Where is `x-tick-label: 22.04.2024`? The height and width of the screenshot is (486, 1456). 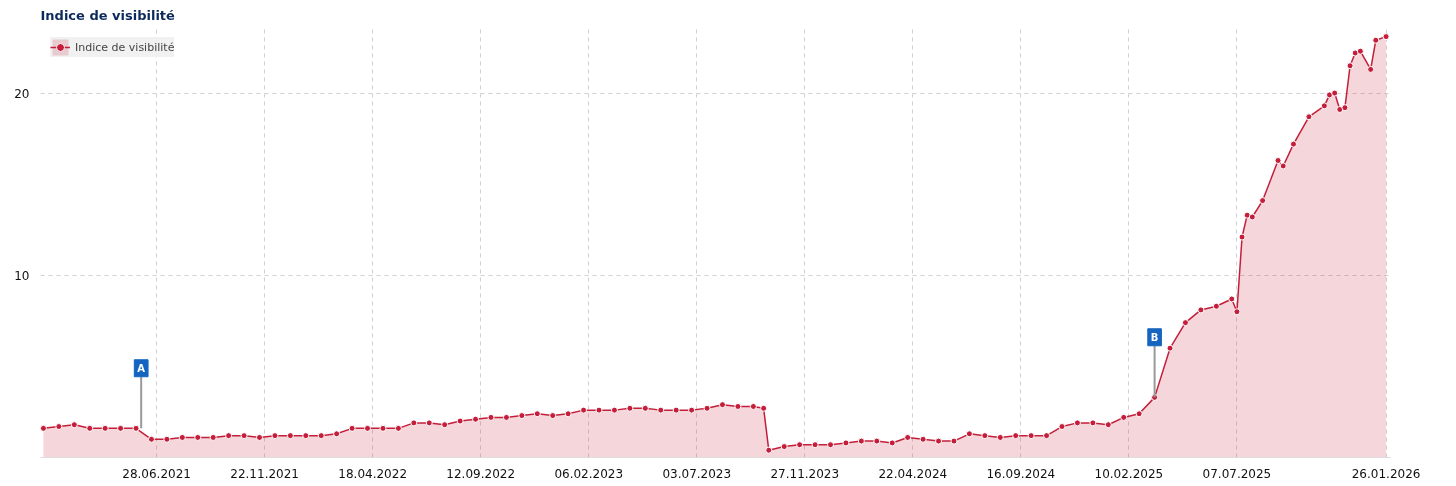
x-tick-label: 22.04.2024 is located at coordinates (913, 473).